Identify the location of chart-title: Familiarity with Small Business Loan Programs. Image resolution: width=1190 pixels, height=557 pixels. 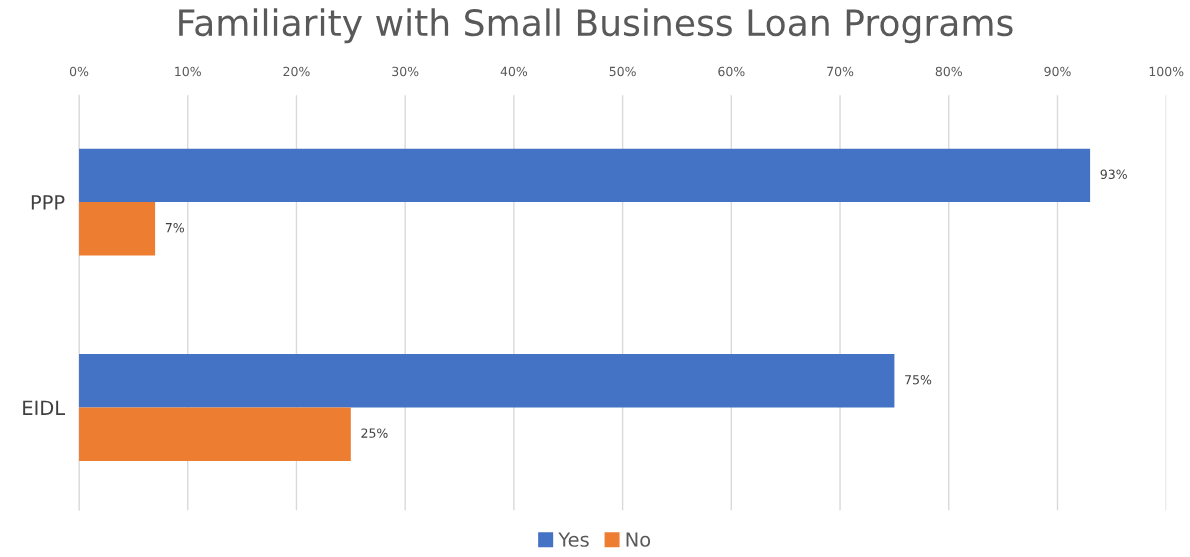
(596, 26).